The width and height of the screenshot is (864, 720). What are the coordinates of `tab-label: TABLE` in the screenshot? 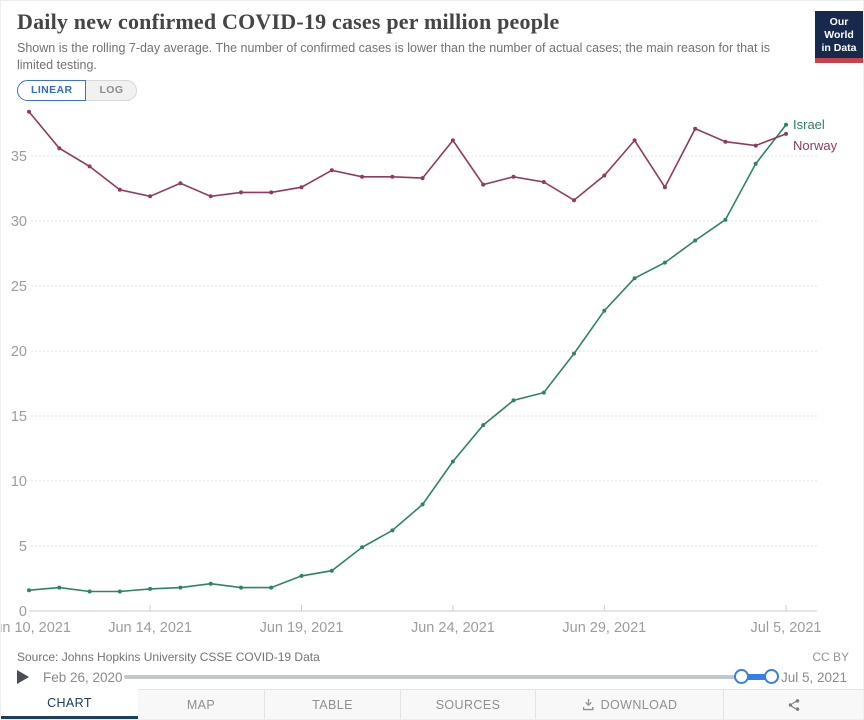 It's located at (332, 704).